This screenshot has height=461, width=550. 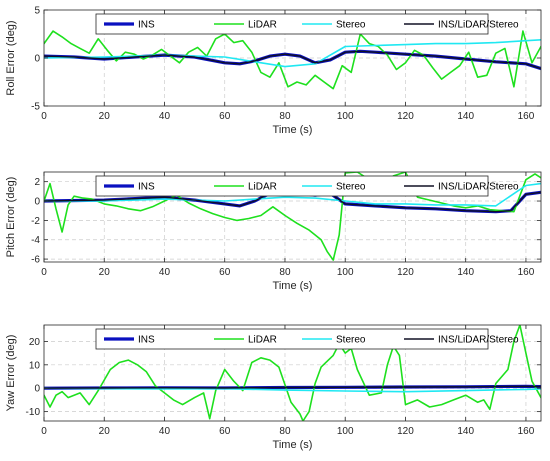 What do you see at coordinates (35, 221) in the screenshot?
I see `y-tick-label: -2` at bounding box center [35, 221].